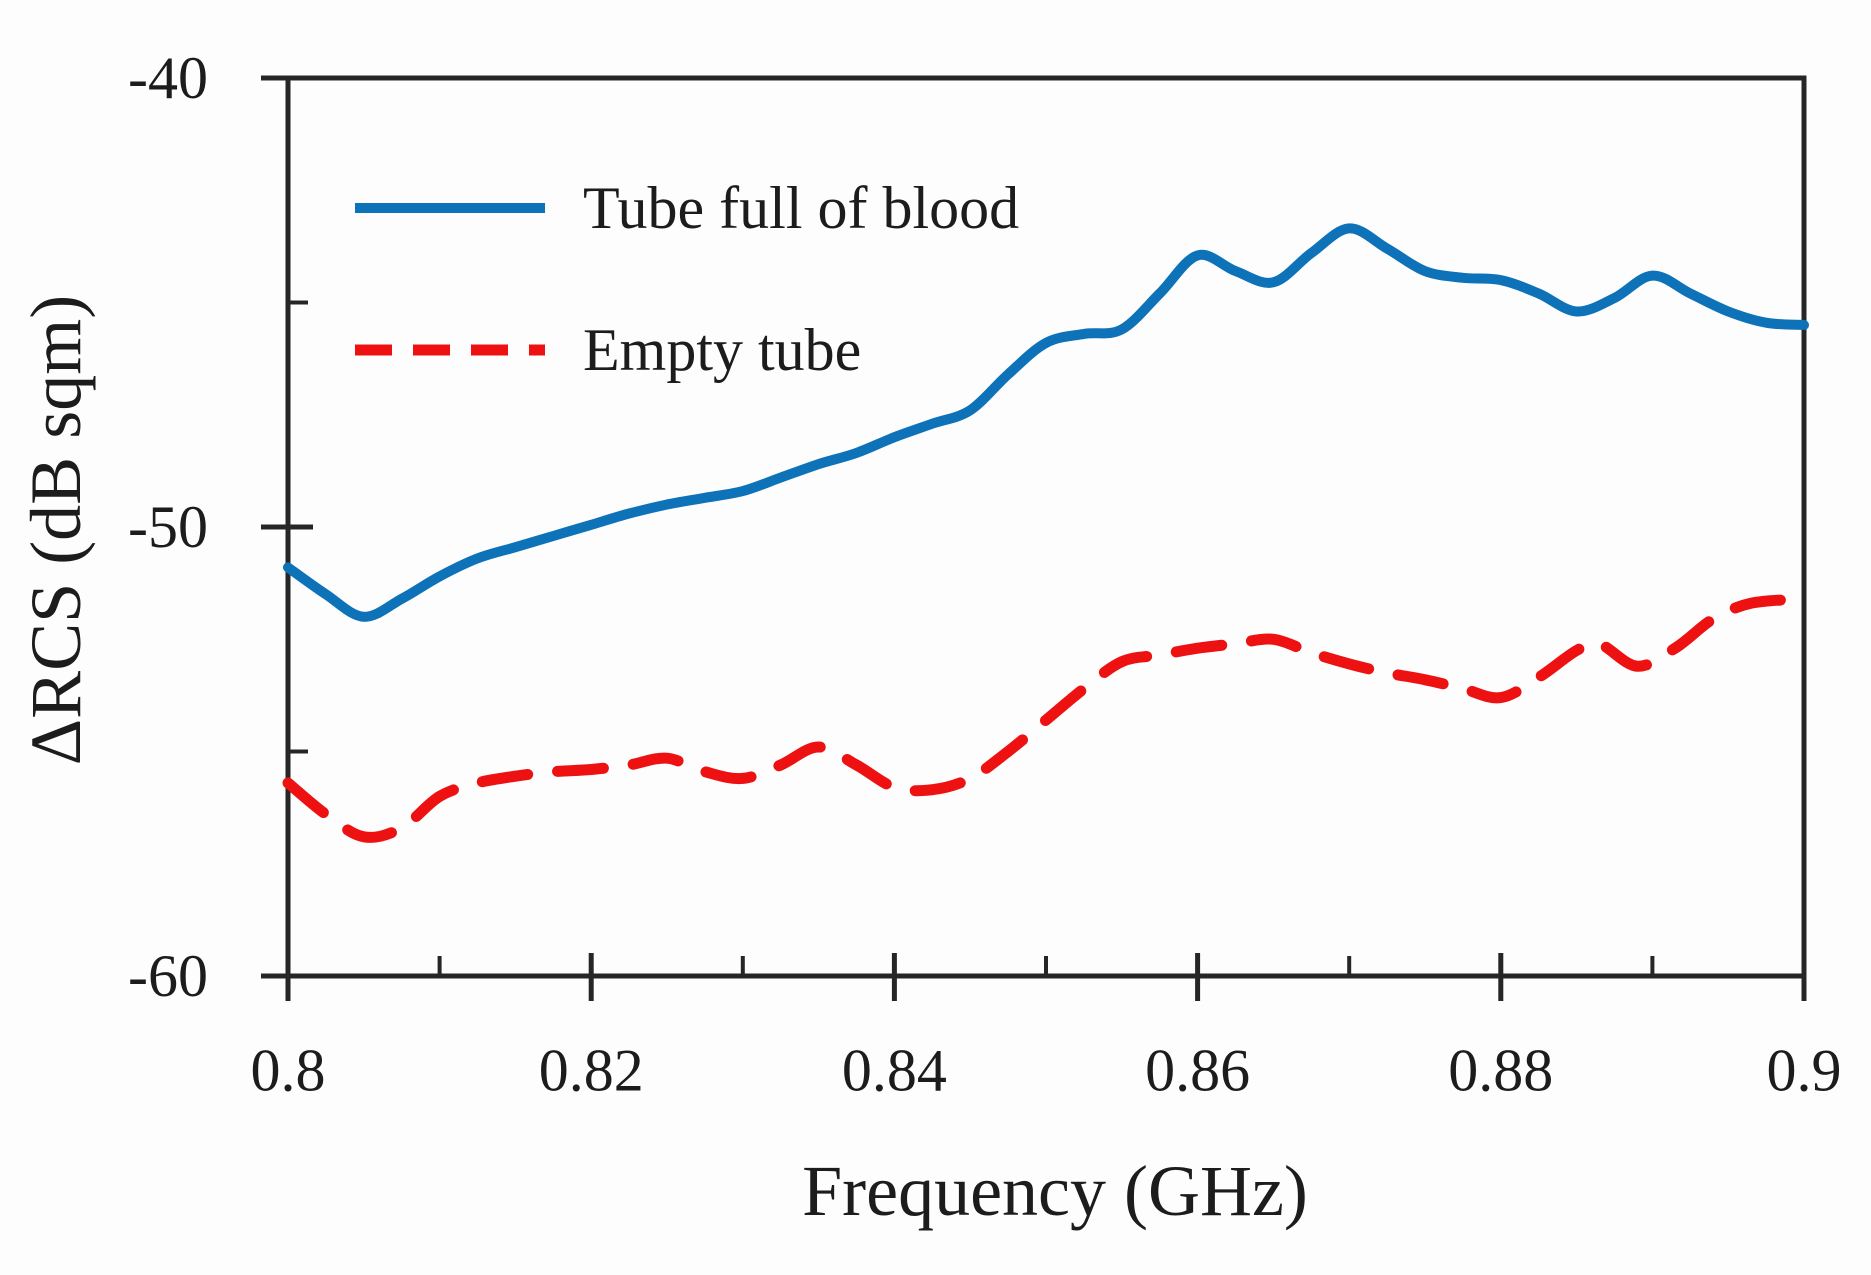  Describe the element at coordinates (722, 350) in the screenshot. I see `legend-label-empty-tube: Empty tube` at that location.